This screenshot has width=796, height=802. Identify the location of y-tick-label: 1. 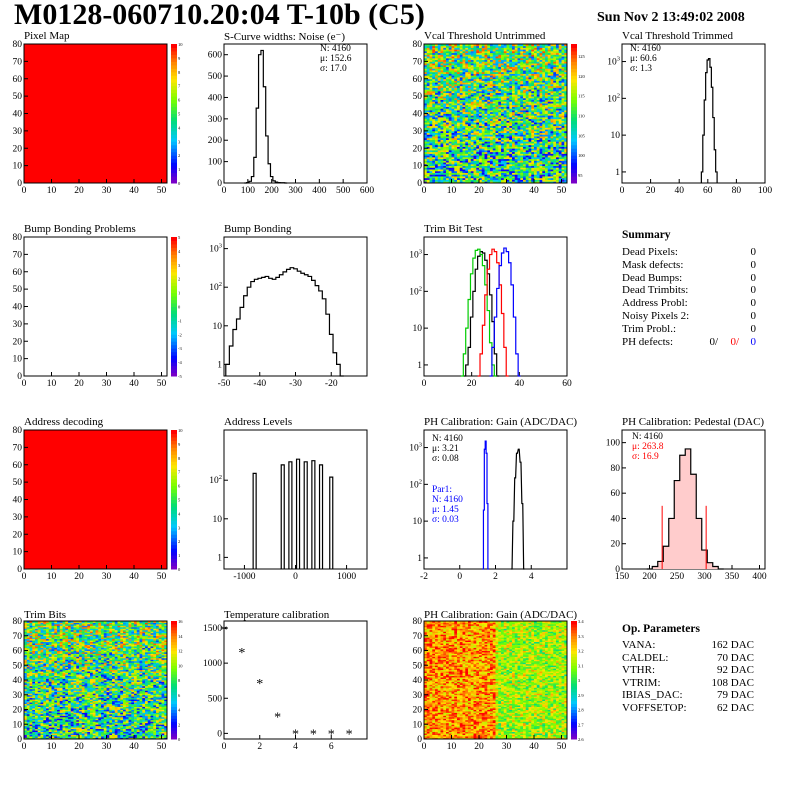
(219, 365).